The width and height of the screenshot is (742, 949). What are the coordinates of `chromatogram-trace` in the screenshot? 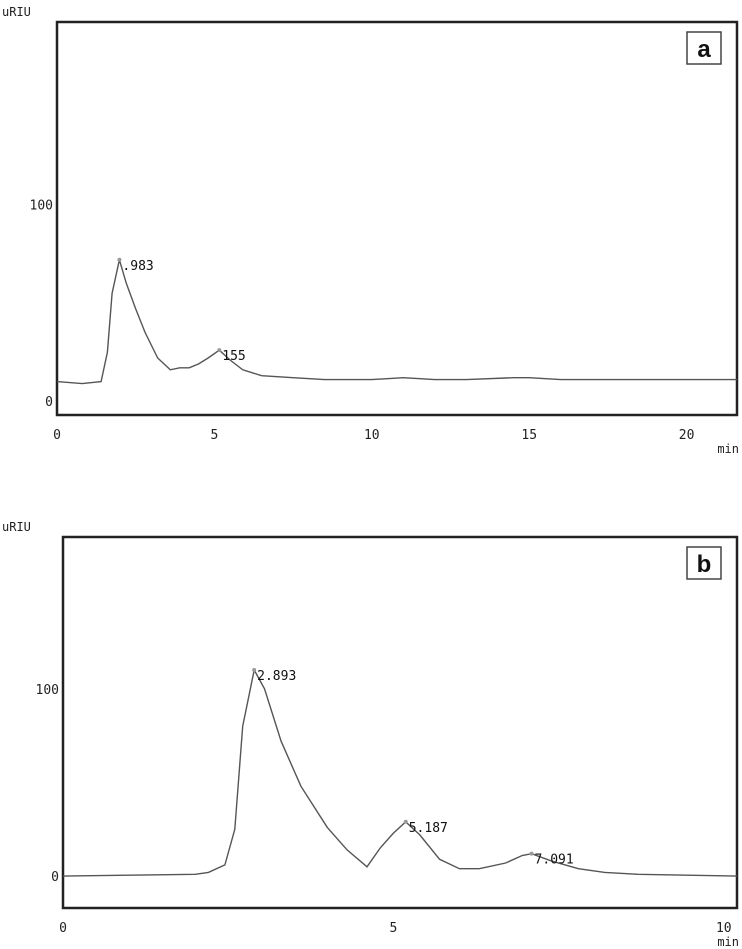 It's located at (396, 322).